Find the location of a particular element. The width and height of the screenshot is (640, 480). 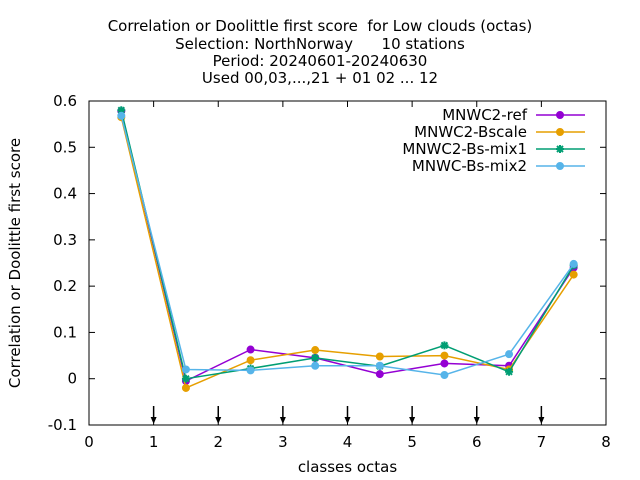

legend-label: MNWC2-Bs-mix1 is located at coordinates (464, 149).